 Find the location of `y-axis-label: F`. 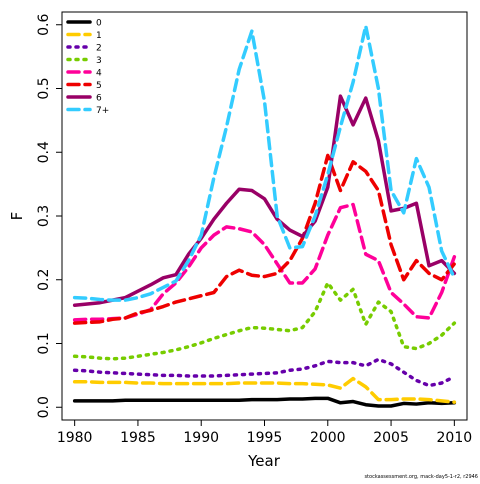

y-axis-label: F is located at coordinates (17, 216).